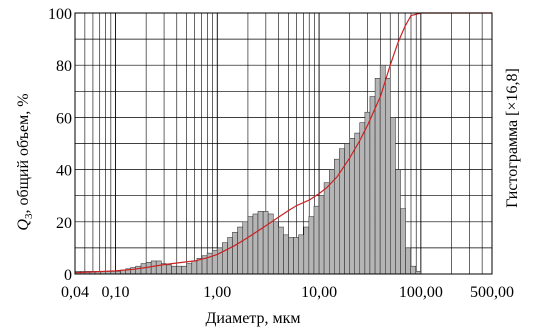  I want to click on y-tick-labels: 0 20 40 60 80 100, so click(60, 145).